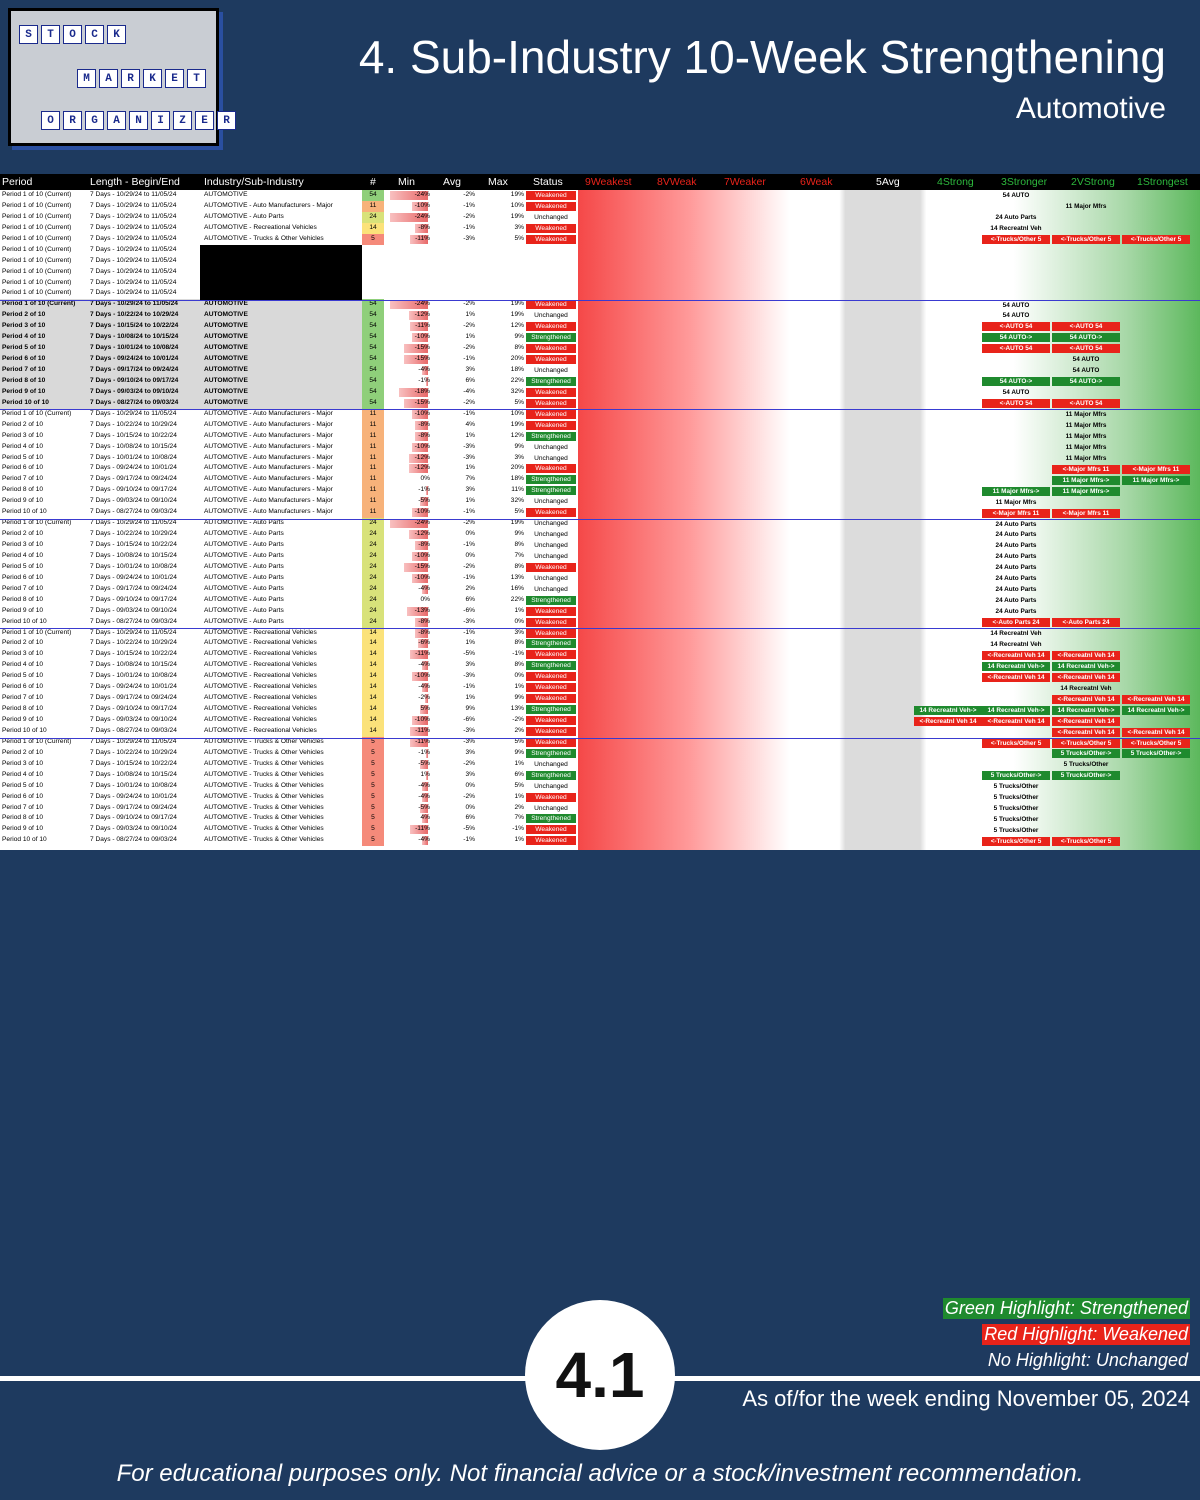  What do you see at coordinates (133, 763) in the screenshot?
I see `cell-len: 7 Days - 10/15/24 to 10/22/24` at bounding box center [133, 763].